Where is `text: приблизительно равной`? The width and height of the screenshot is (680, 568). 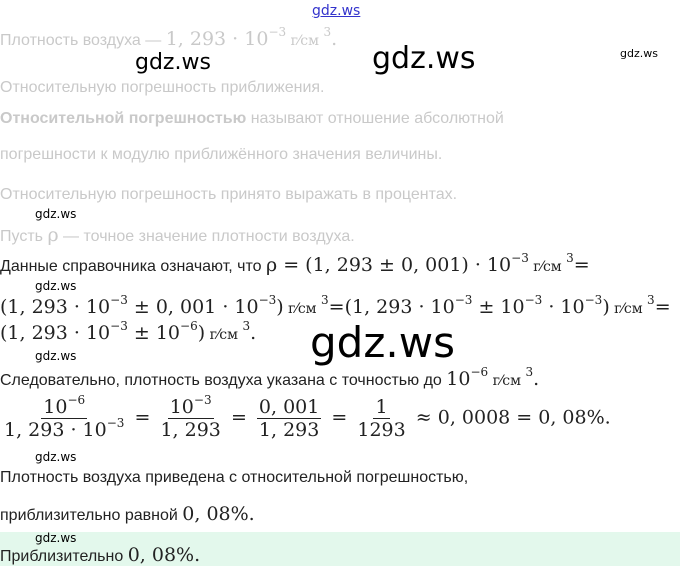 text: приблизительно равной is located at coordinates (91, 515).